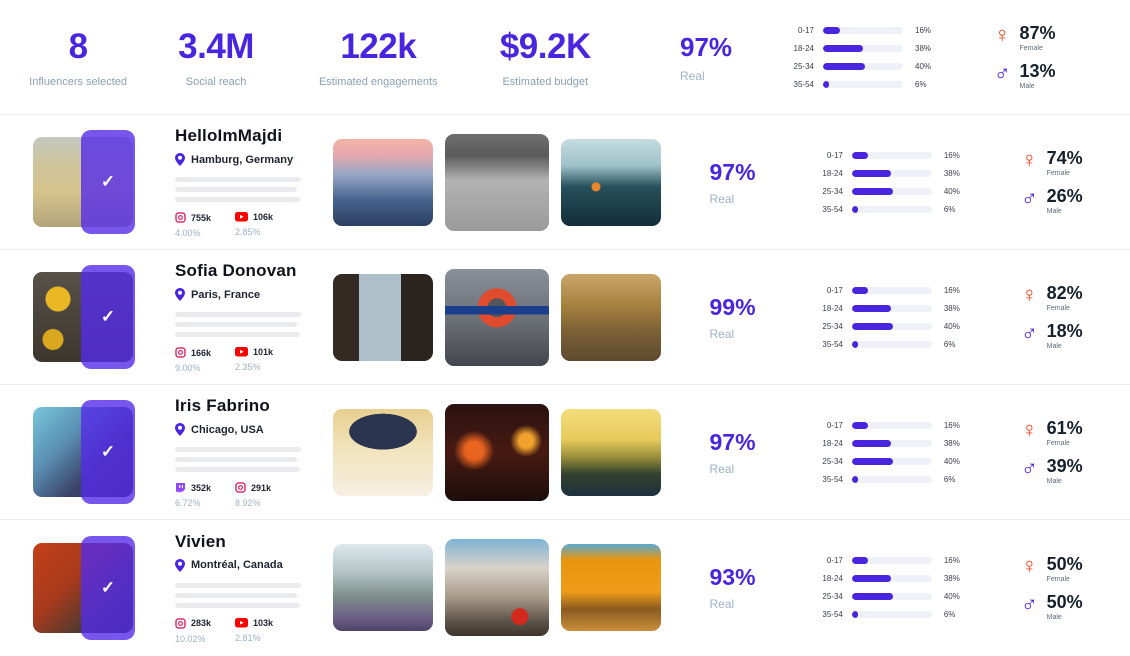 This screenshot has height=656, width=1130. I want to click on engagement-rate: 8.92%, so click(248, 503).